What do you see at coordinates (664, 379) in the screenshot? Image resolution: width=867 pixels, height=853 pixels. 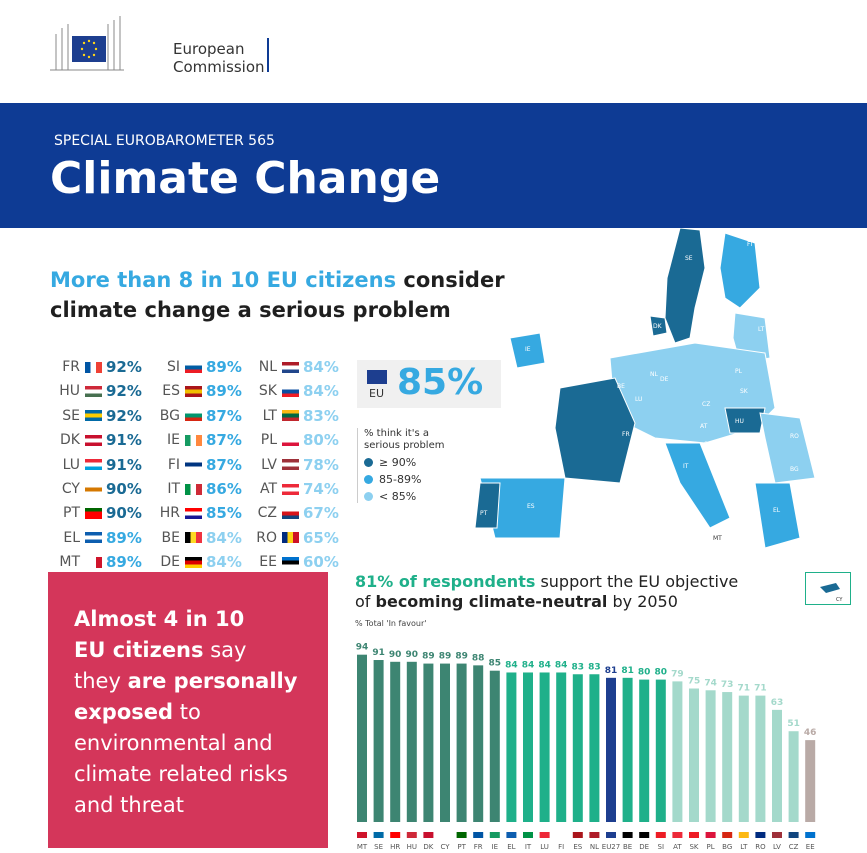 I see `map-label: DE` at bounding box center [664, 379].